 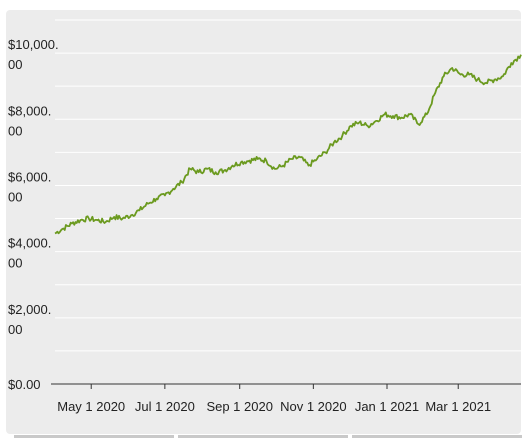 I want to click on x-tick-label: Nov 1 2020, so click(x=313, y=406).